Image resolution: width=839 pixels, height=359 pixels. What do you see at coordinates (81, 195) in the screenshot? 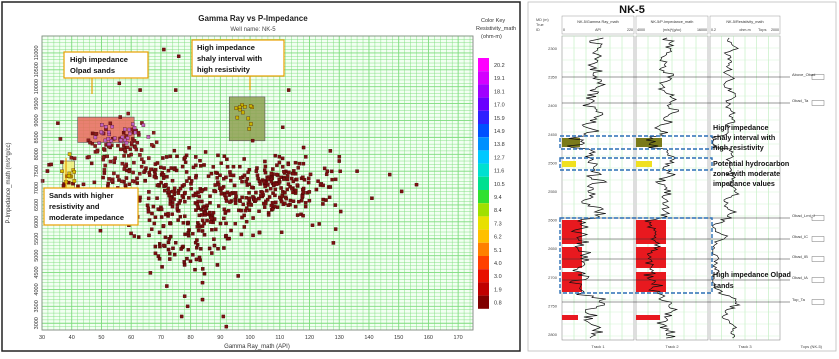
I see `sands-annotation-line-1: Sands with higher` at bounding box center [81, 195].